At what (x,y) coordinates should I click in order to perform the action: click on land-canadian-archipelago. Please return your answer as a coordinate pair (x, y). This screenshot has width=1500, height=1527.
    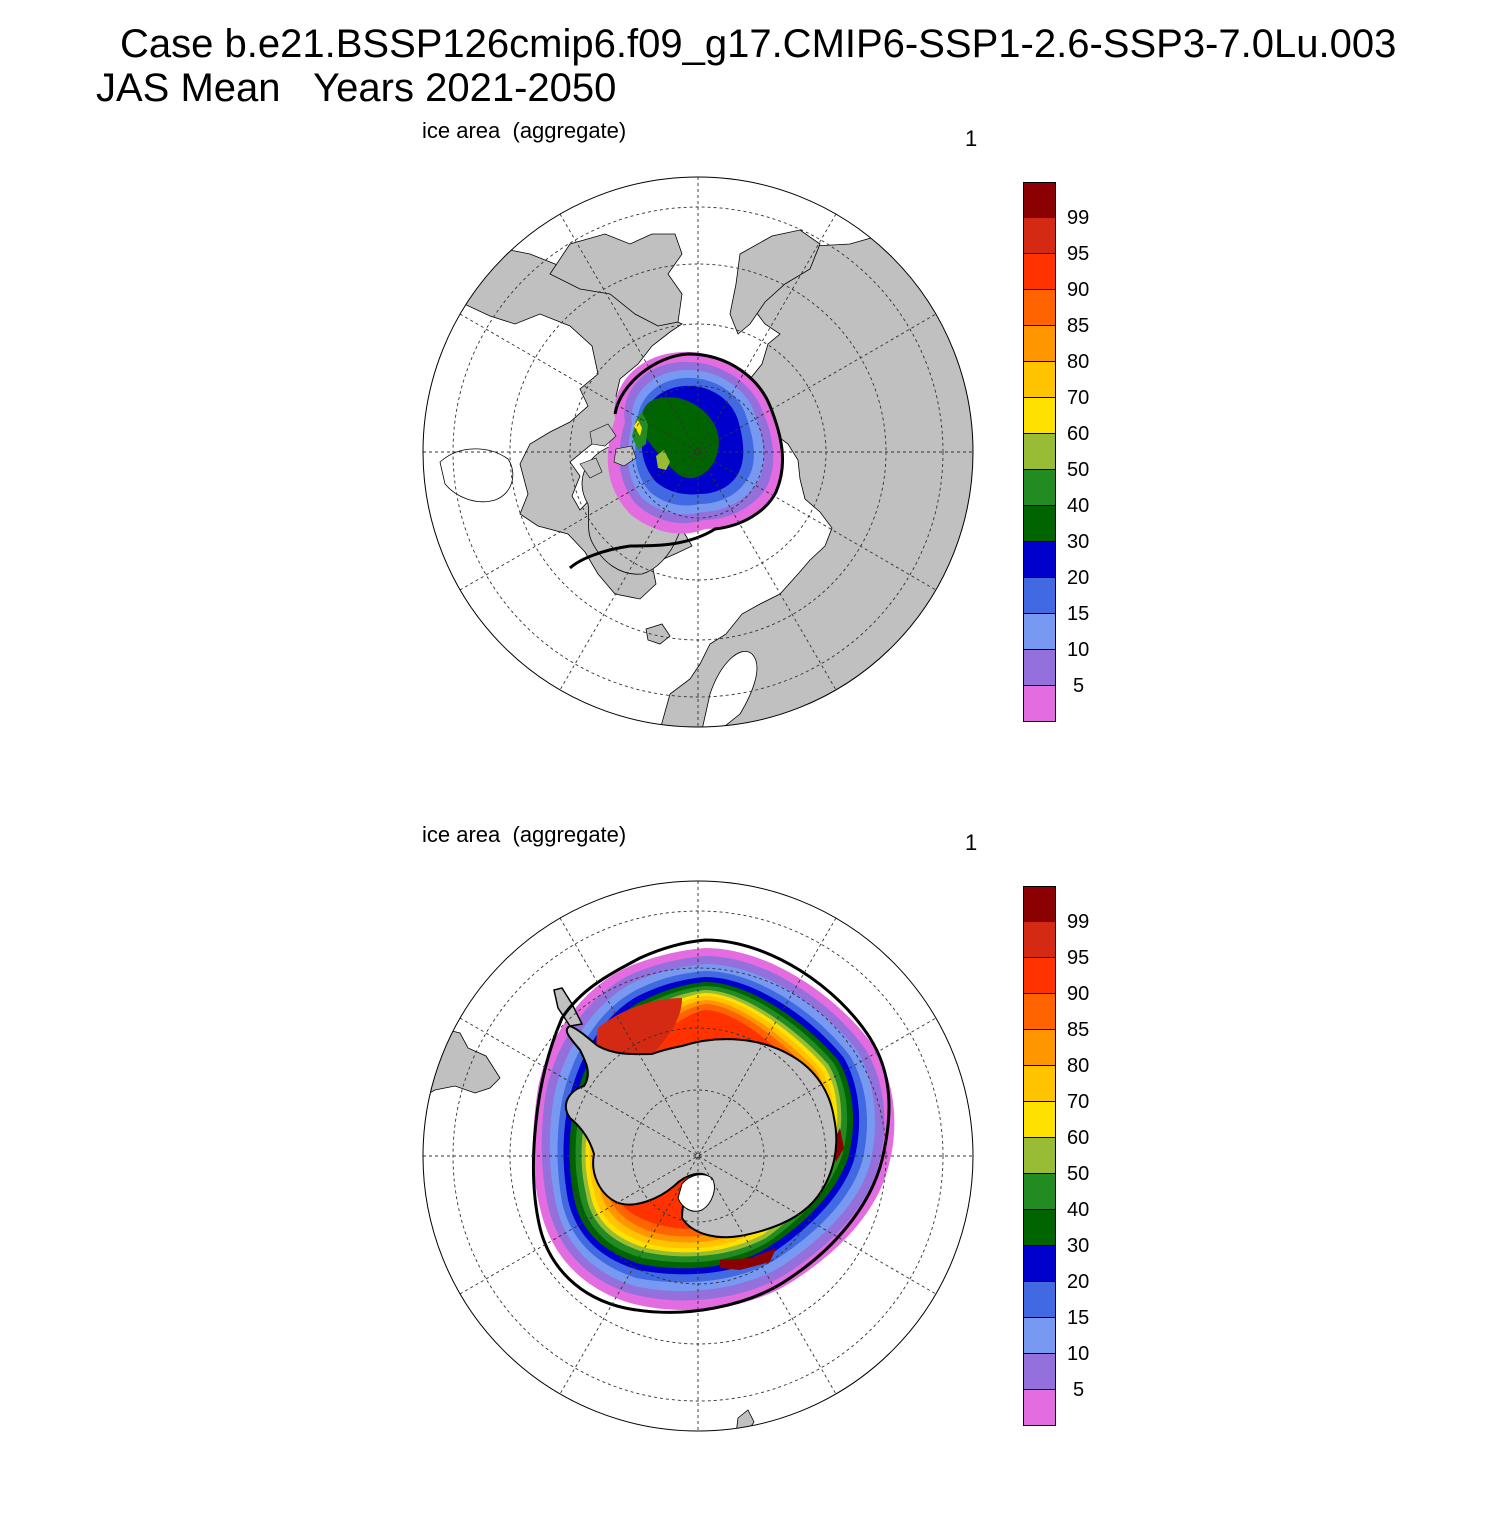
    Looking at the image, I should click on (608, 451).